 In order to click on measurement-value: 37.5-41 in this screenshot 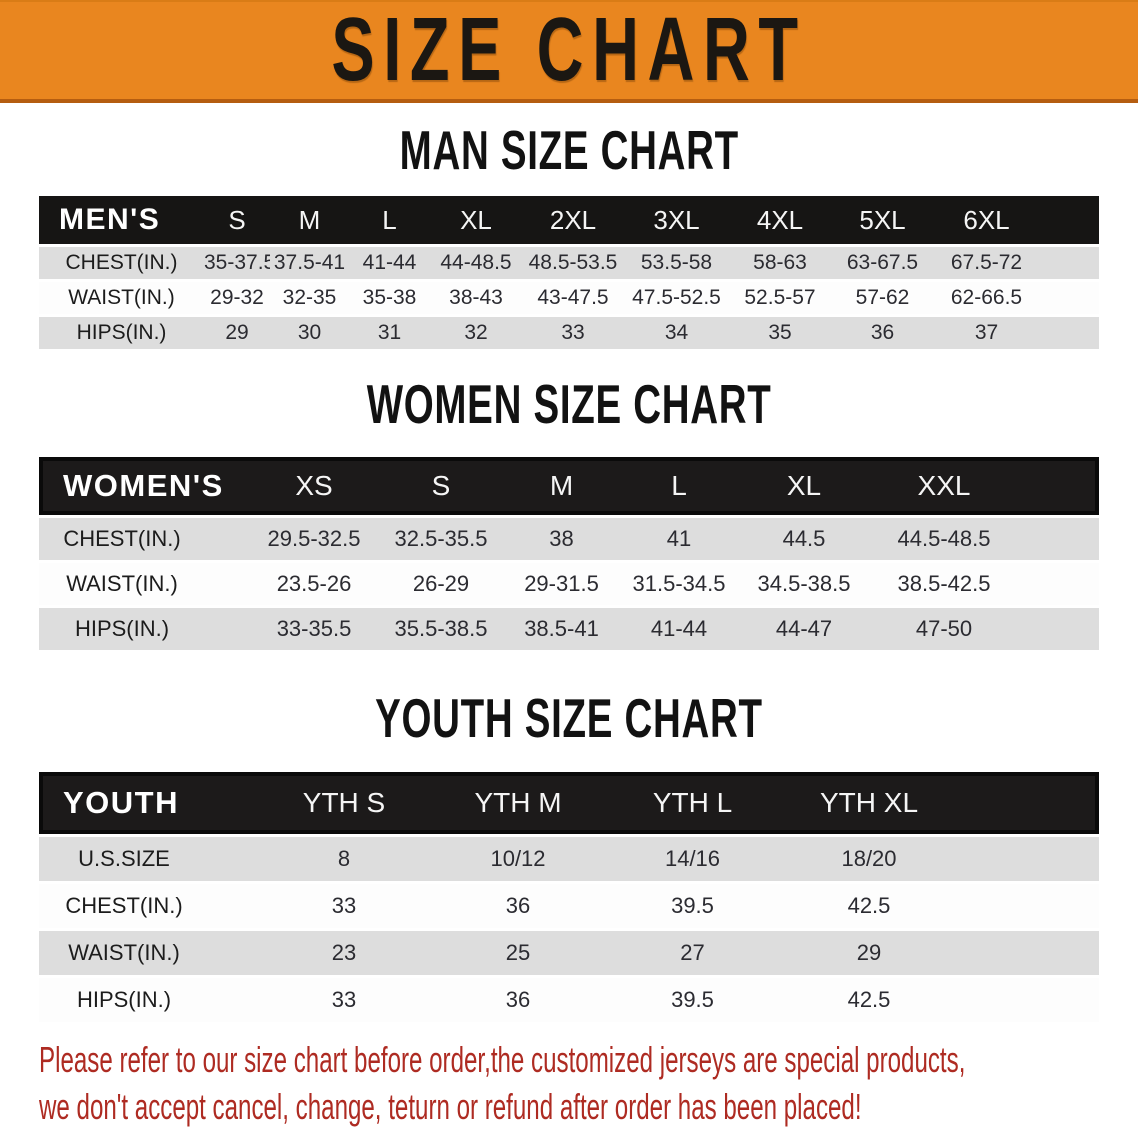, I will do `click(309, 261)`.